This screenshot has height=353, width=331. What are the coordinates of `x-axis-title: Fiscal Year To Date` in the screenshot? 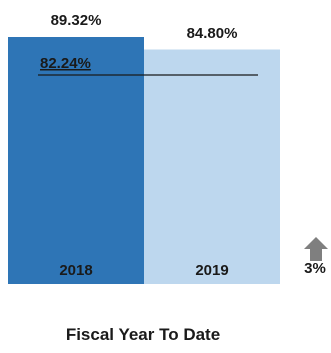 It's located at (143, 334).